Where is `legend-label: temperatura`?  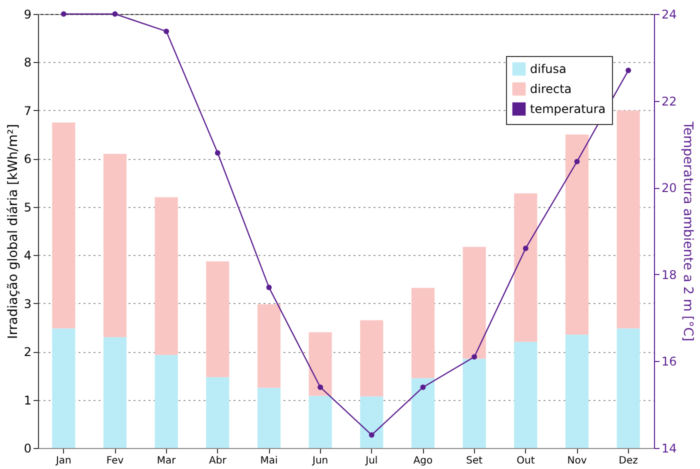 legend-label: temperatura is located at coordinates (568, 109).